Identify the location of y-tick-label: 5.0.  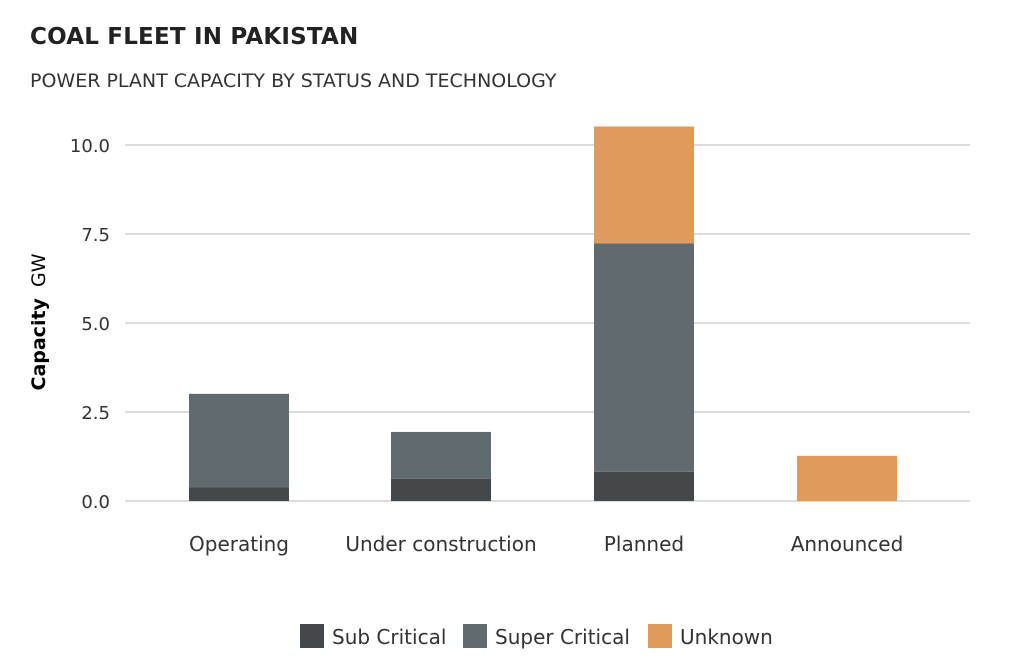
(95, 324).